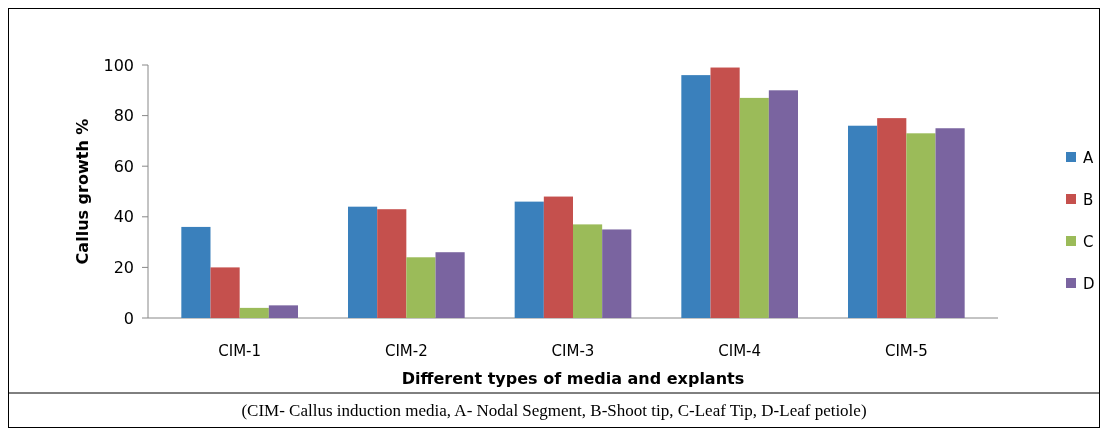 This screenshot has width=1108, height=432. I want to click on y-axis-title: Callus growth %, so click(82, 191).